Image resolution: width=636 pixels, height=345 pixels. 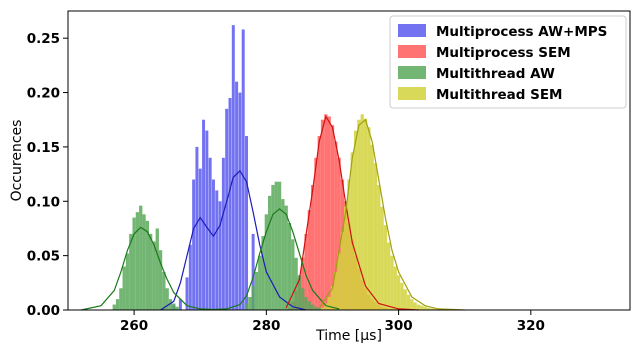 I want to click on multiprocess-aw-mps-legend-swatch, so click(x=412, y=30).